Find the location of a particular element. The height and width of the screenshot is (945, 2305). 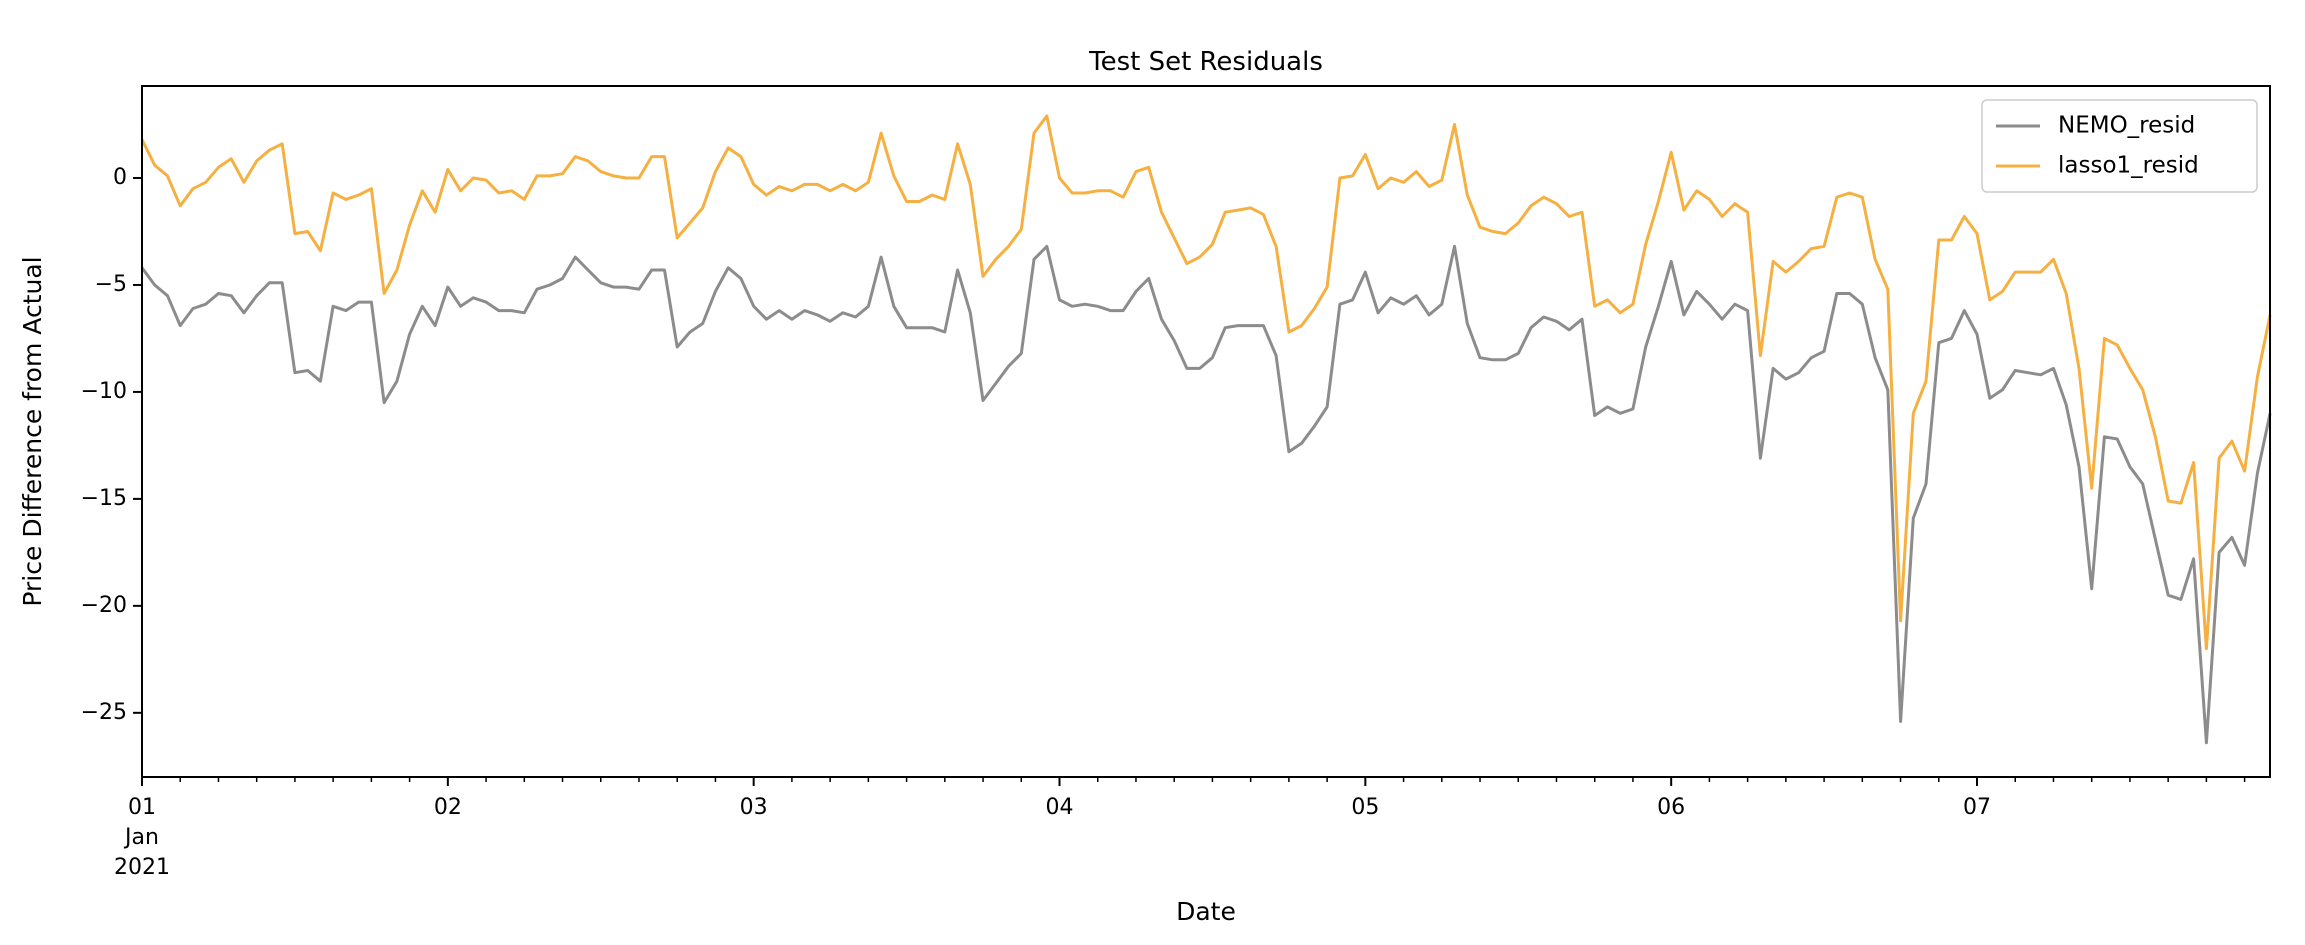

x-tick-label: 05 is located at coordinates (1365, 807).